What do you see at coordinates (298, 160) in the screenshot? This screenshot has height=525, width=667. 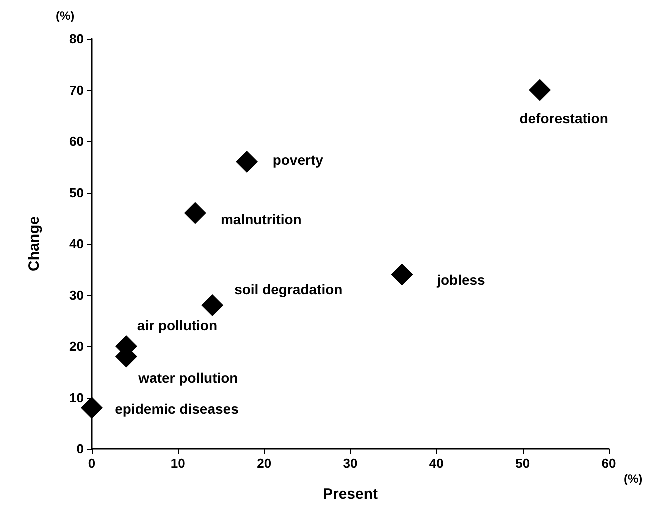 I see `annotation: poverty` at bounding box center [298, 160].